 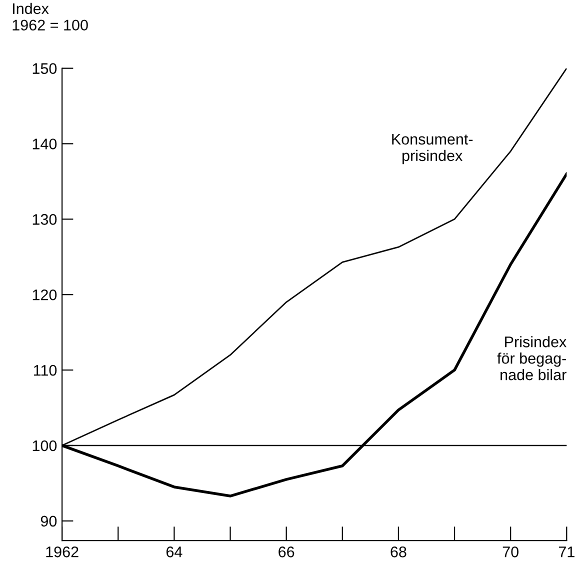 What do you see at coordinates (44, 446) in the screenshot?
I see `y-tick-label: 100` at bounding box center [44, 446].